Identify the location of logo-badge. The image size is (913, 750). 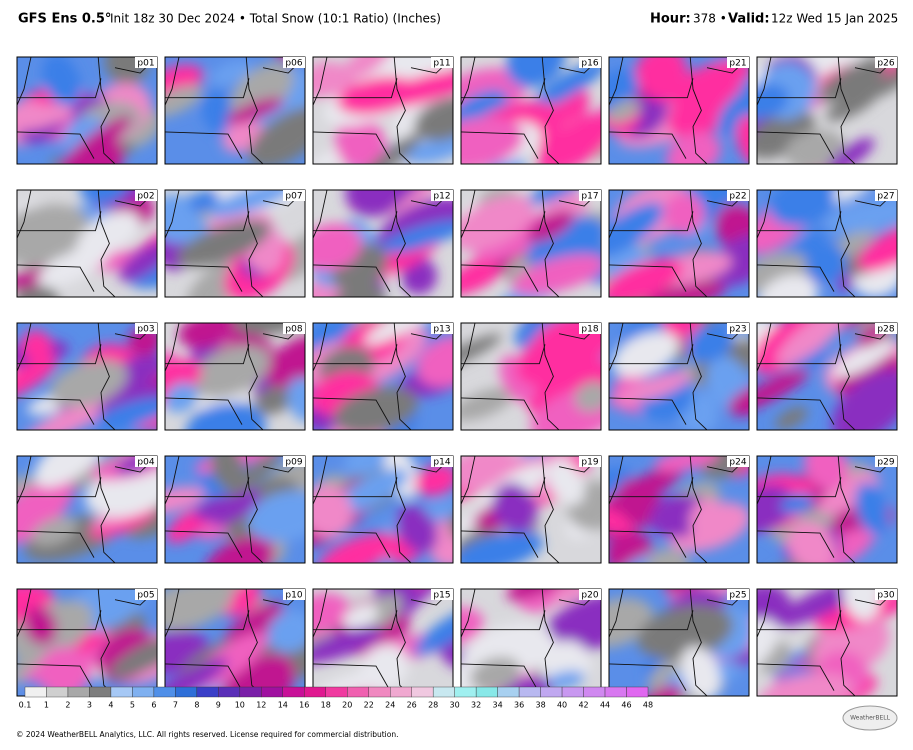
(870, 718).